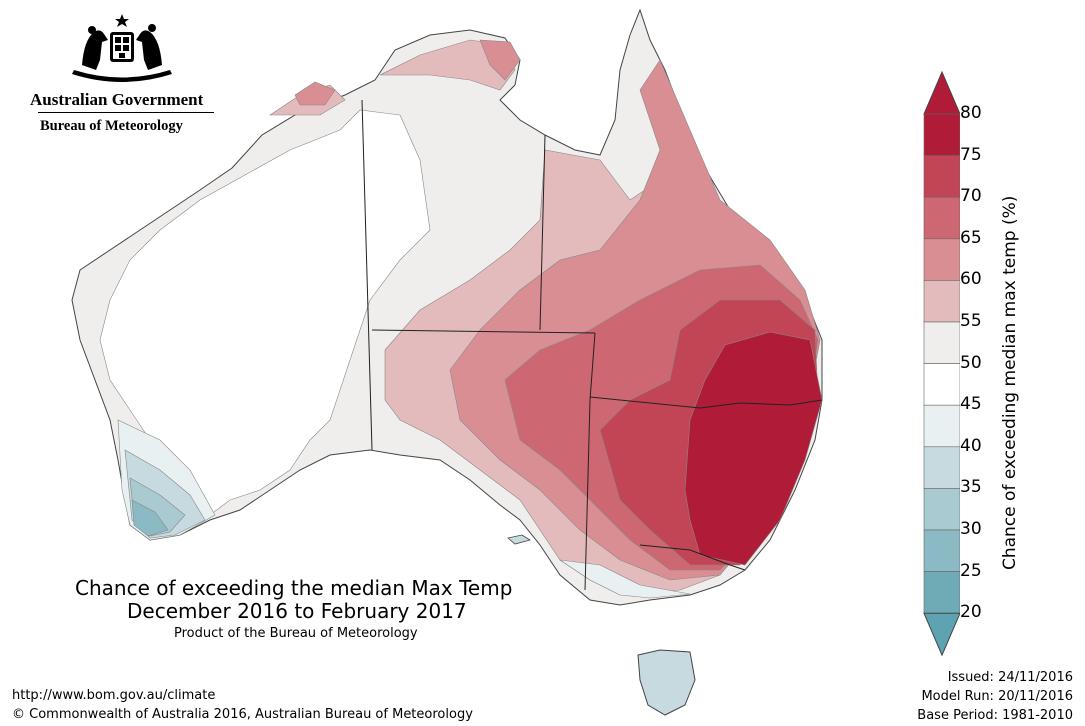 This screenshot has width=1085, height=726. What do you see at coordinates (971, 404) in the screenshot?
I see `colorbar-tick-label: 45` at bounding box center [971, 404].